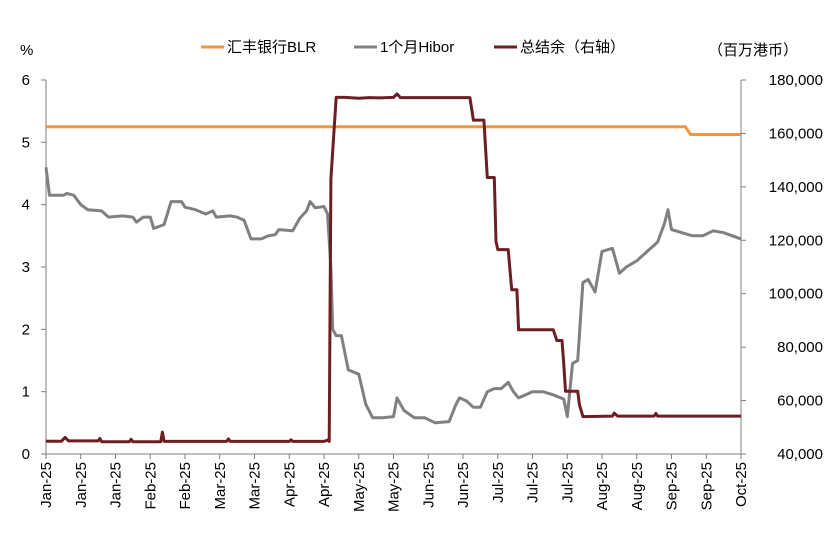 The width and height of the screenshot is (834, 542). What do you see at coordinates (26, 50) in the screenshot?
I see `left-axis-unit-label: %` at bounding box center [26, 50].